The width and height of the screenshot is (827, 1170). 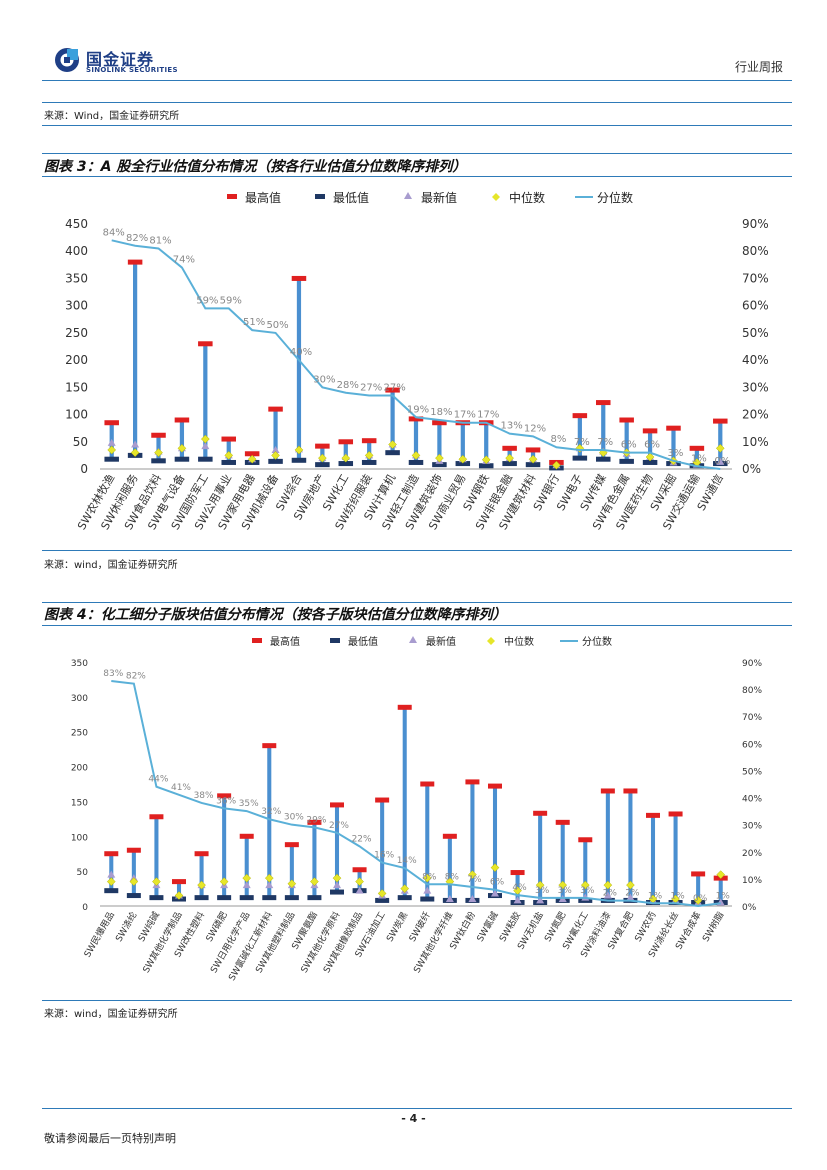 What do you see at coordinates (301, 352) in the screenshot?
I see `percentile-label: 40%` at bounding box center [301, 352].